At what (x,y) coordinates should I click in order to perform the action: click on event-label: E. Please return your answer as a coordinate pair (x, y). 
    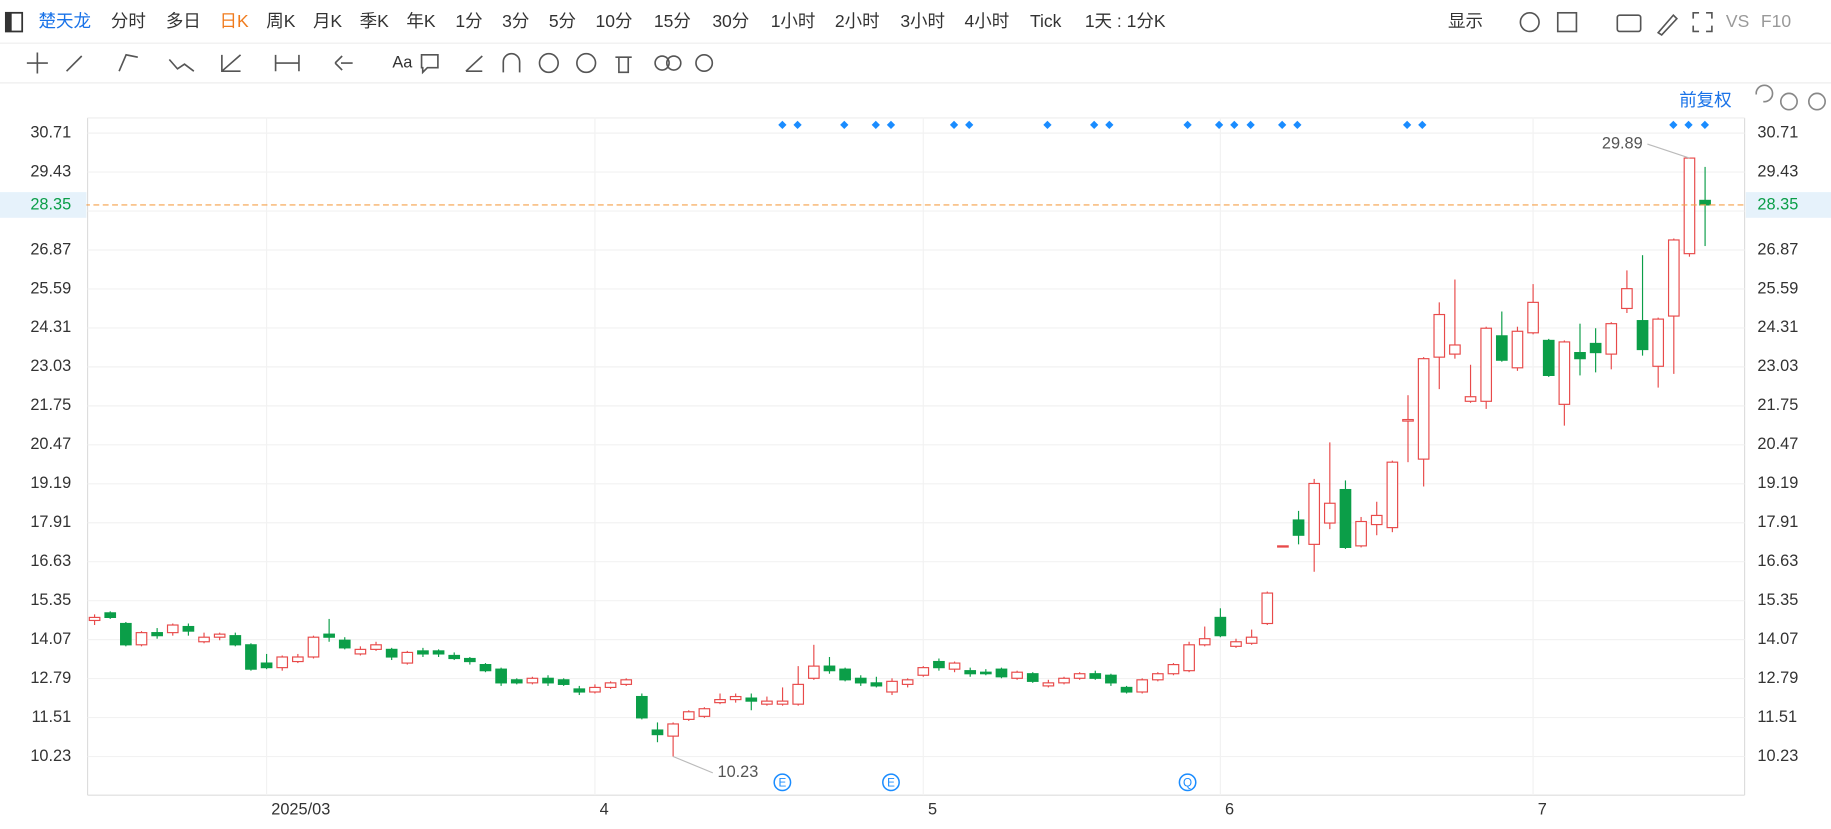
    Looking at the image, I should click on (891, 783).